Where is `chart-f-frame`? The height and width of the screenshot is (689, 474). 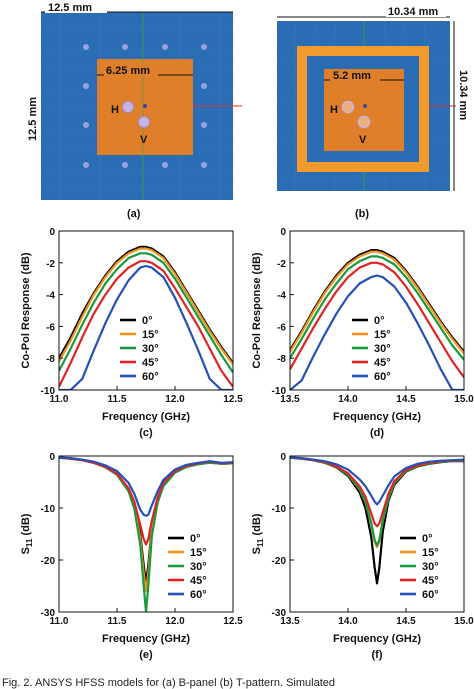 chart-f-frame is located at coordinates (377, 534).